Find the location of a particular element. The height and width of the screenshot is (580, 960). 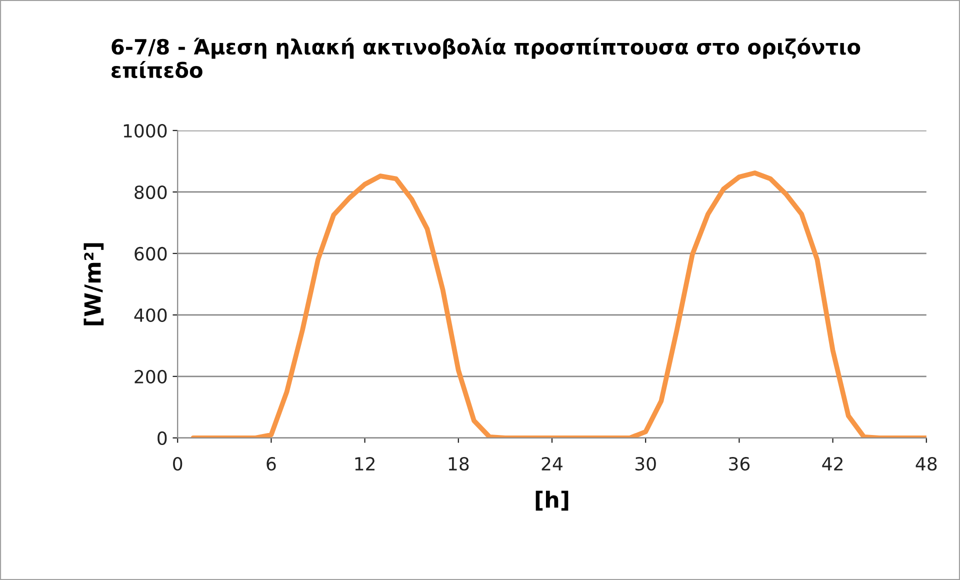

x-tick-label: 36 is located at coordinates (739, 463).